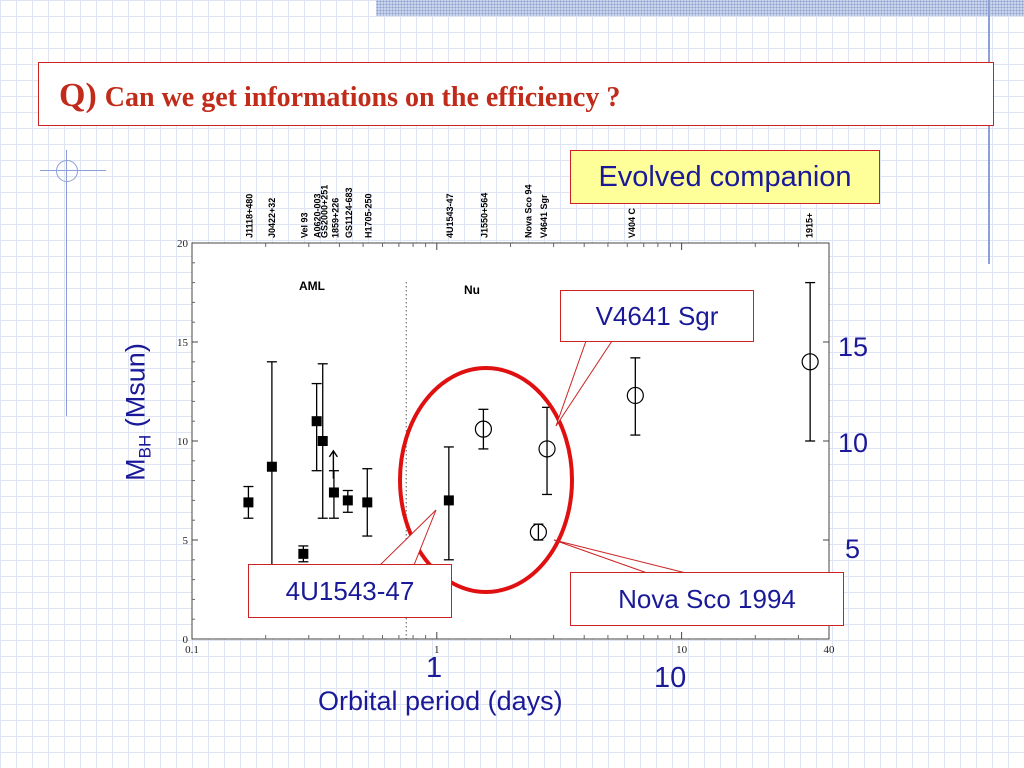  Describe the element at coordinates (472, 290) in the screenshot. I see `region-label-nu: Nu` at that location.